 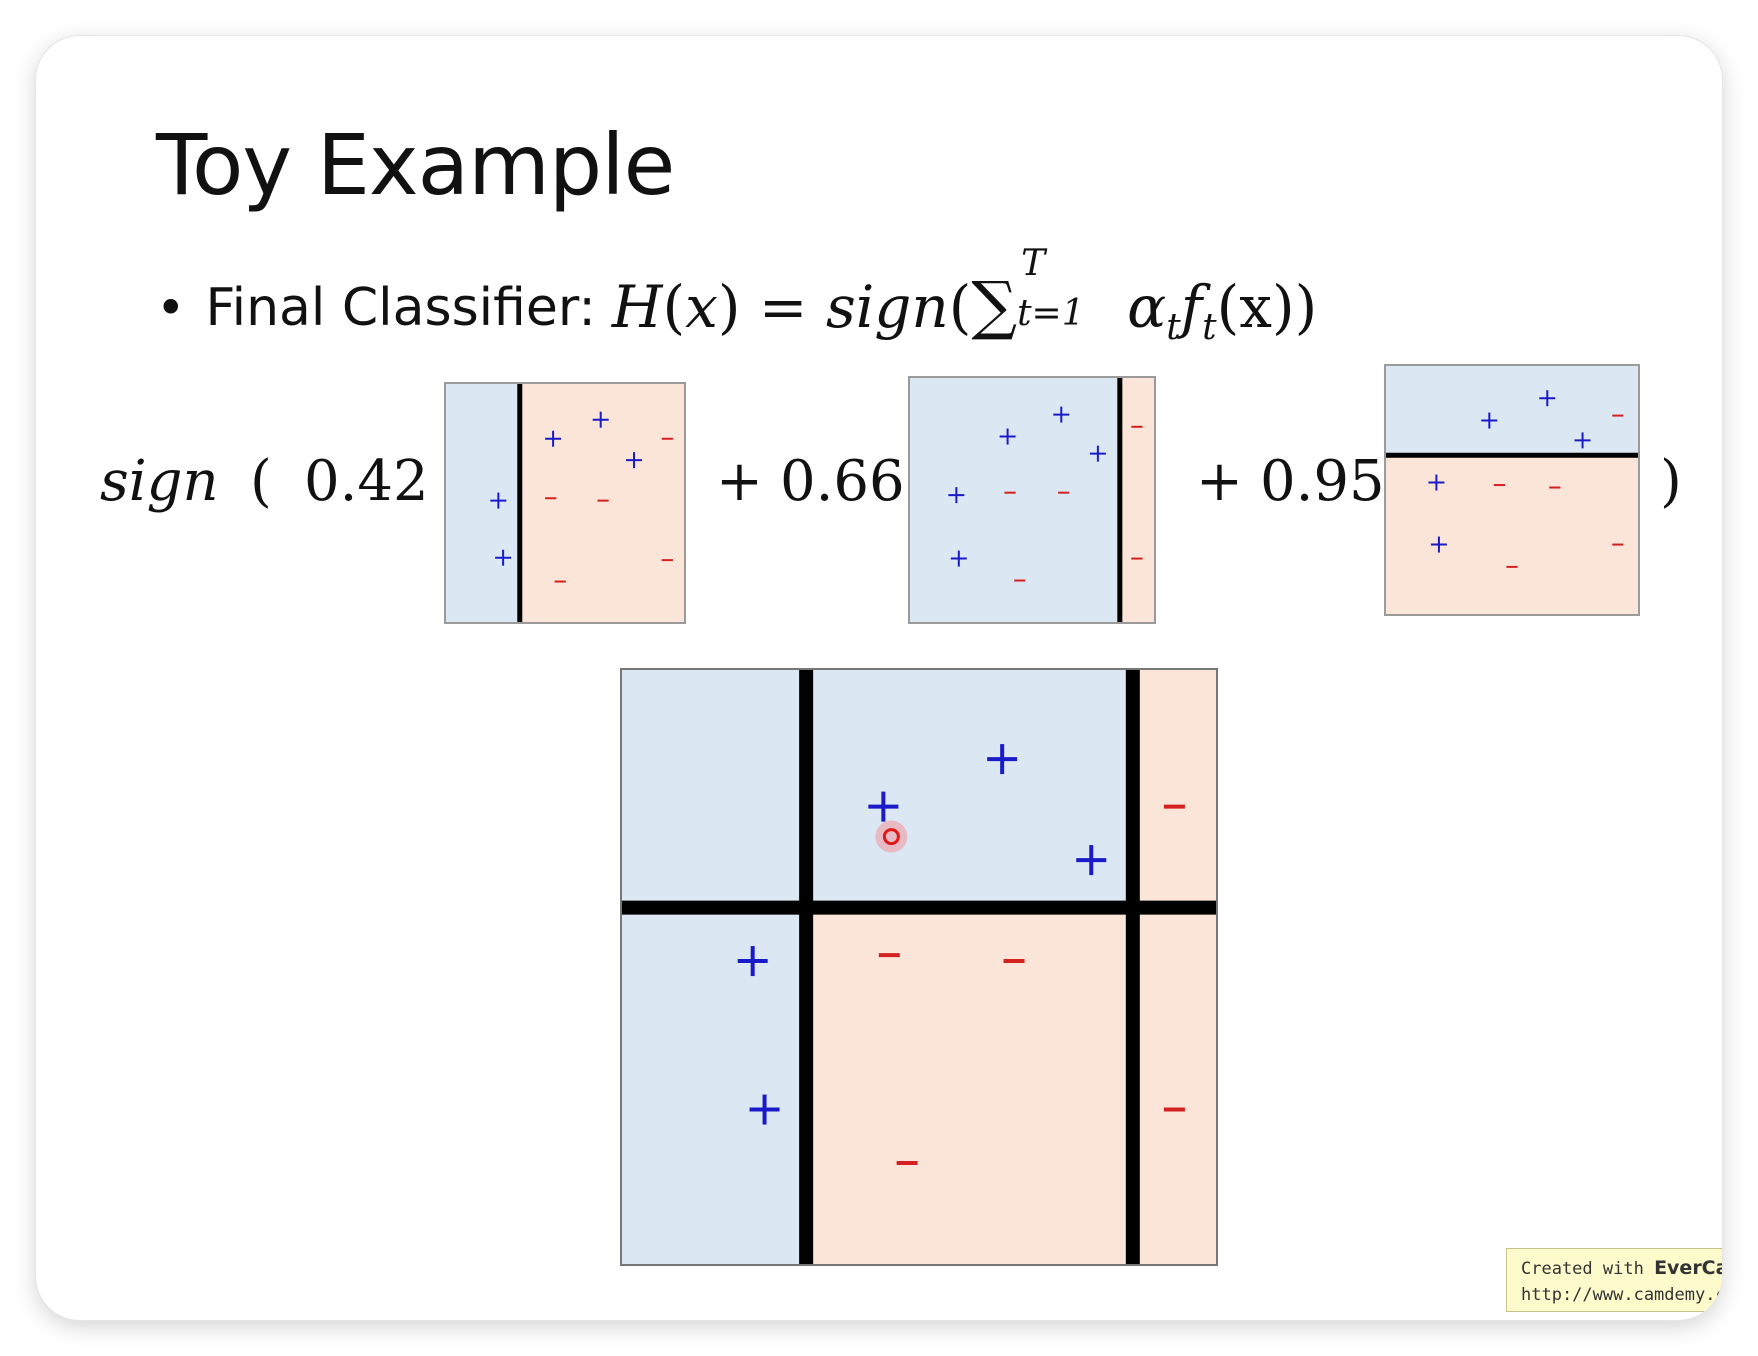 I want to click on weight-3: 0.95, so click(x=1322, y=481).